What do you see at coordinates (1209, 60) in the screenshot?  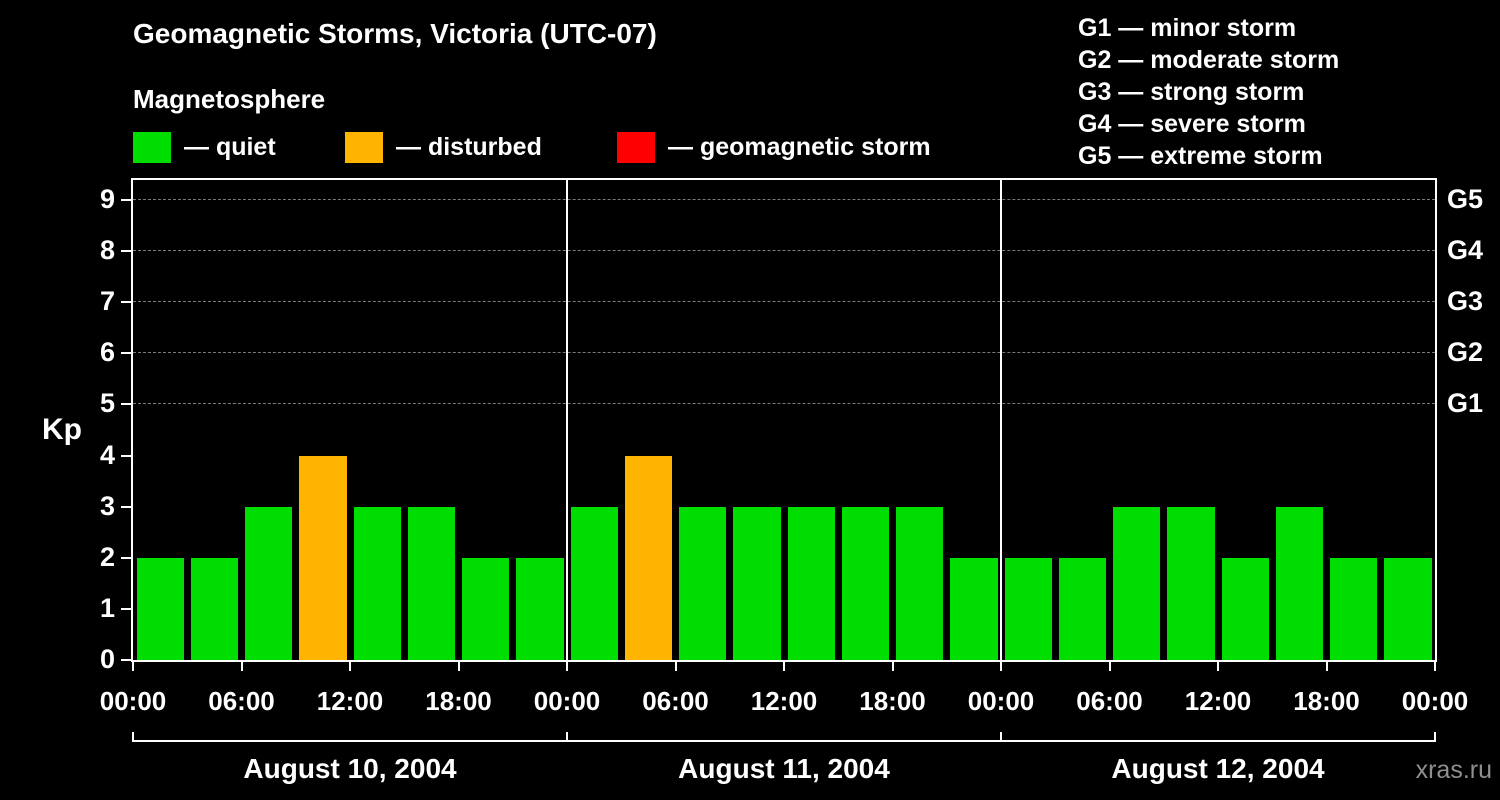 I see `storm-scale-line: G2 — moderate storm` at bounding box center [1209, 60].